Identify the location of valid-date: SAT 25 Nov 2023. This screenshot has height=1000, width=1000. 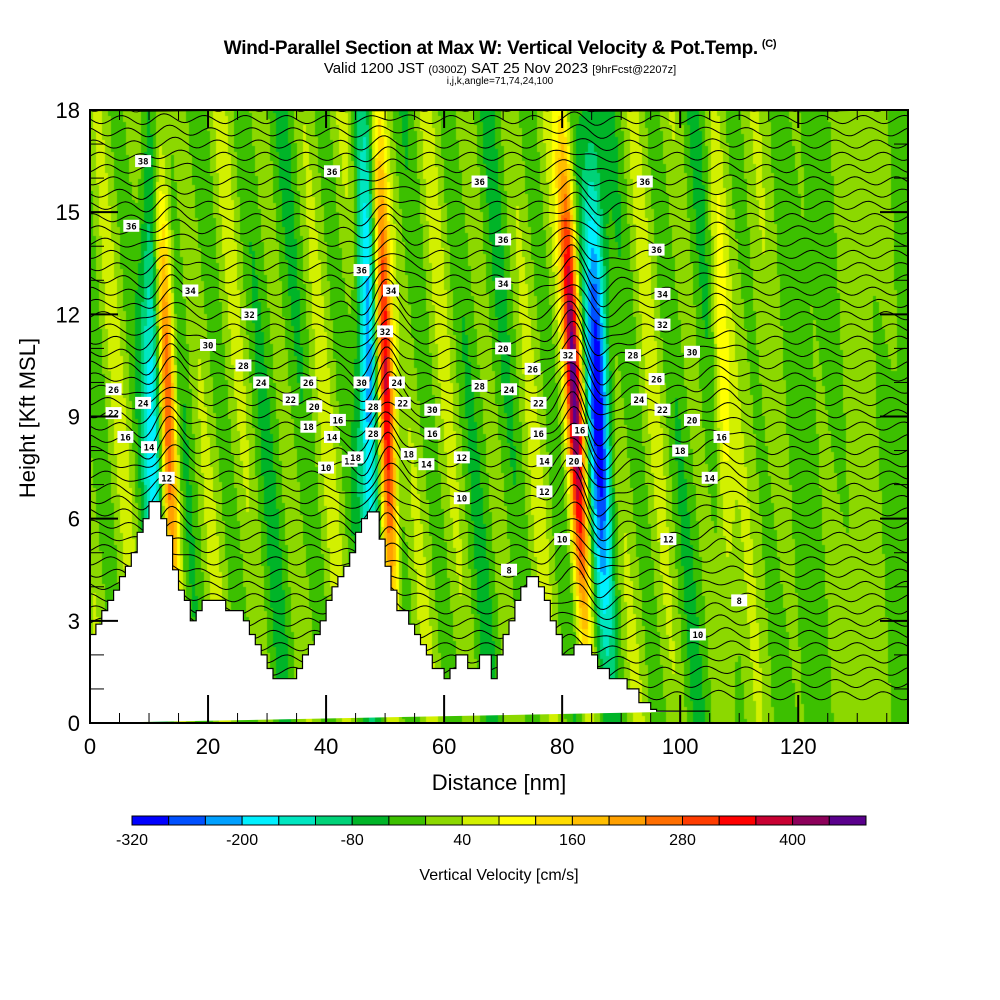
(530, 68).